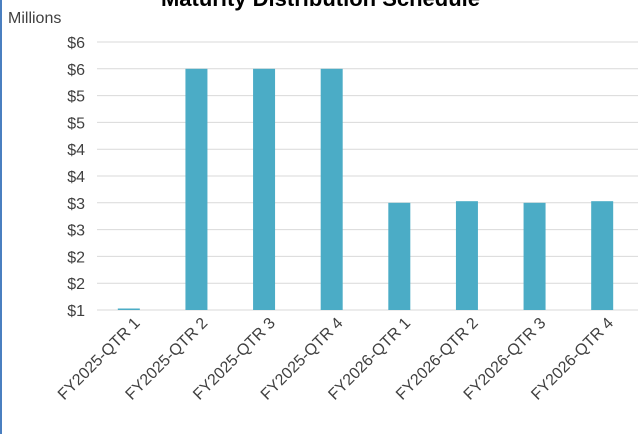 The height and width of the screenshot is (434, 641). What do you see at coordinates (1, 217) in the screenshot?
I see `frame-left-border` at bounding box center [1, 217].